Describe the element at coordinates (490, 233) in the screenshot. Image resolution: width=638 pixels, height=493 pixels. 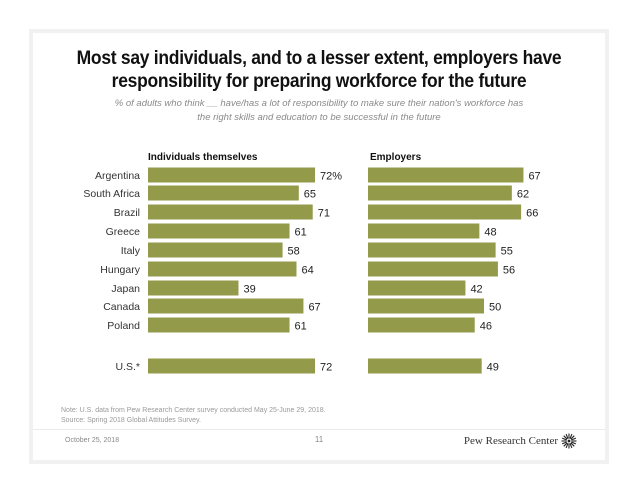
I see `value-label: 48` at that location.